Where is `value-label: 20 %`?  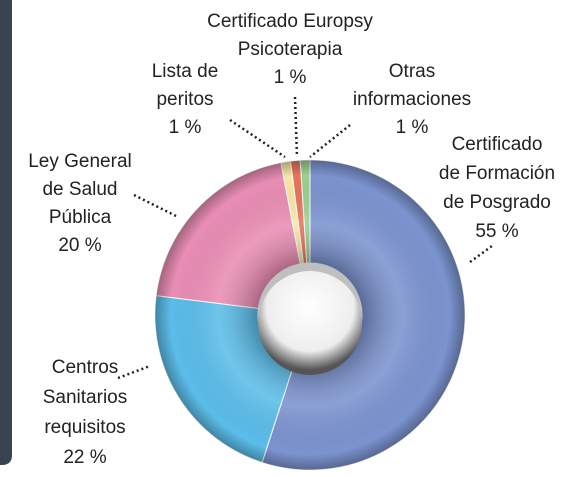
value-label: 20 % is located at coordinates (79, 245).